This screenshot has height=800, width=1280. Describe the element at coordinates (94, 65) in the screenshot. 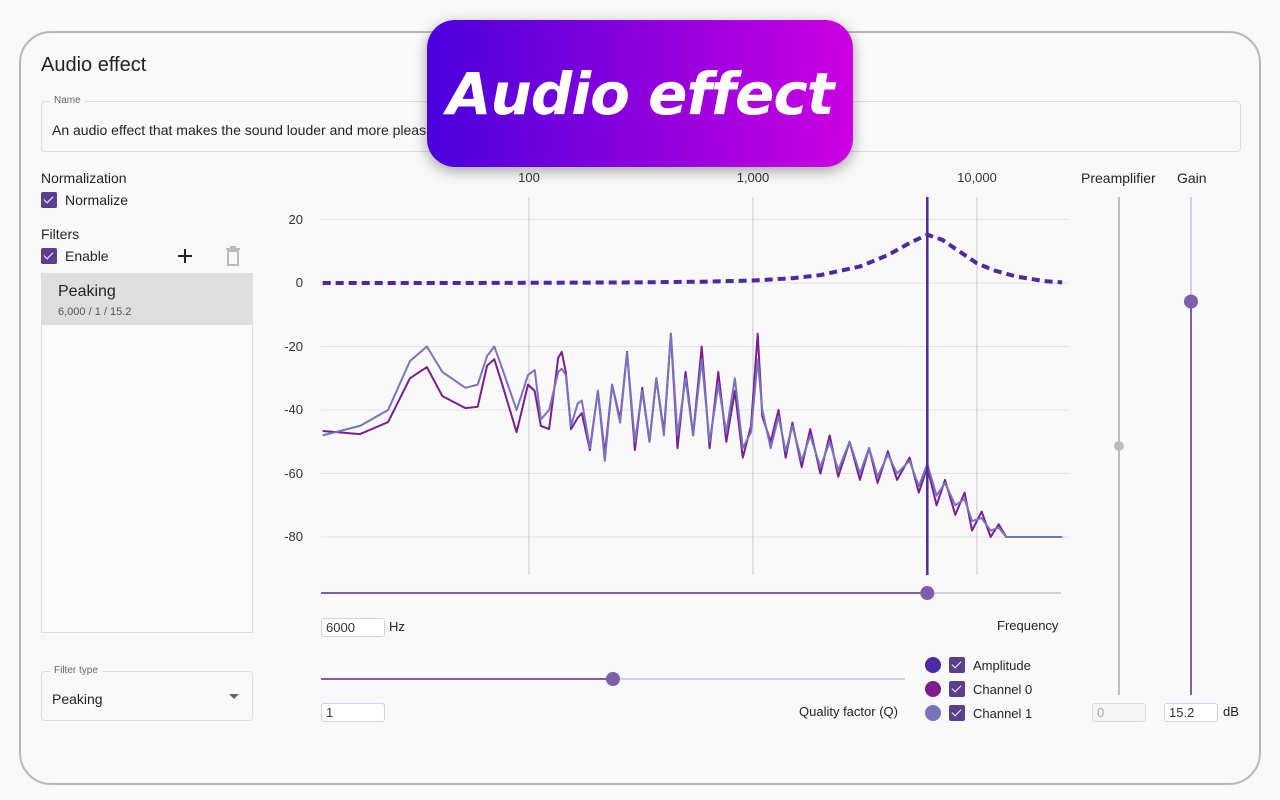

I see `page-title: Audio effect` at that location.